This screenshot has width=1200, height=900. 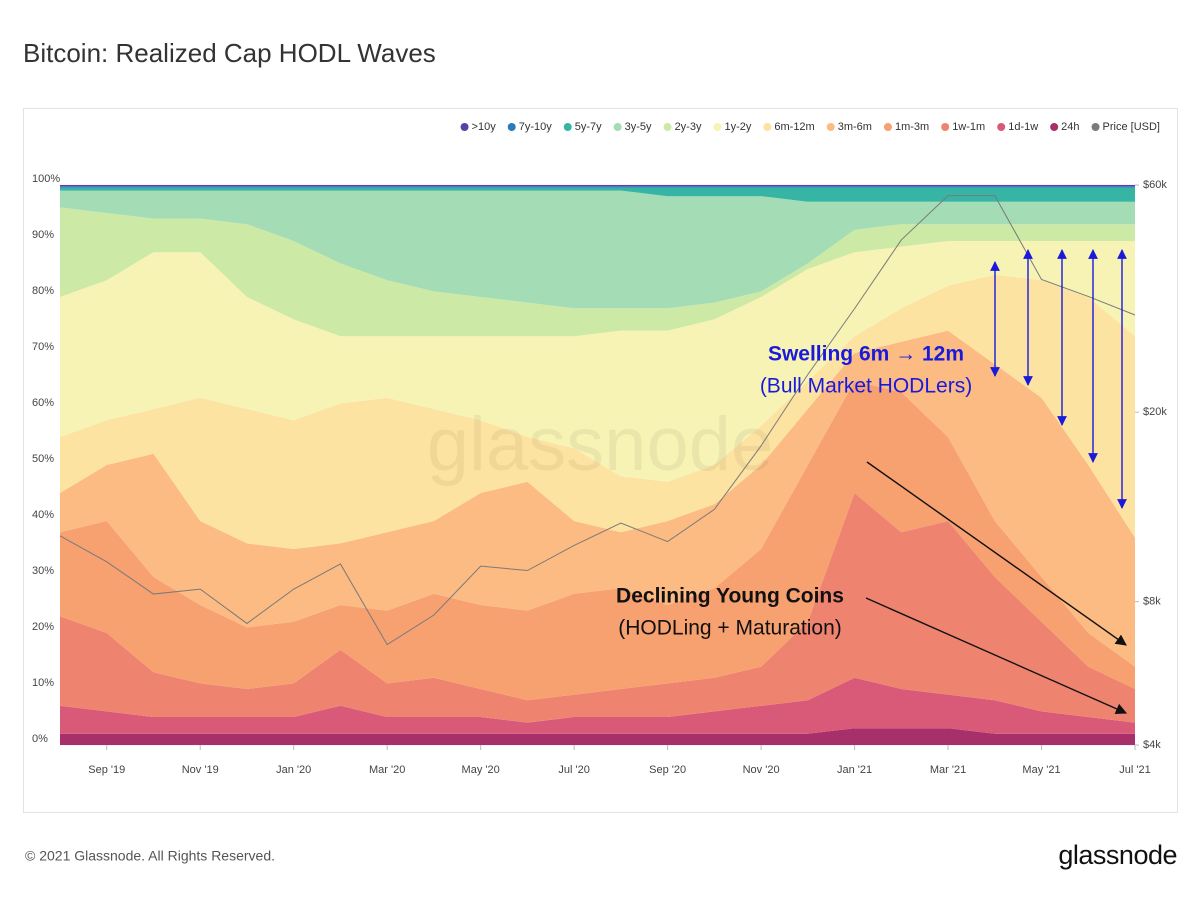 What do you see at coordinates (1131, 127) in the screenshot?
I see `legend-label: Price [USD]` at bounding box center [1131, 127].